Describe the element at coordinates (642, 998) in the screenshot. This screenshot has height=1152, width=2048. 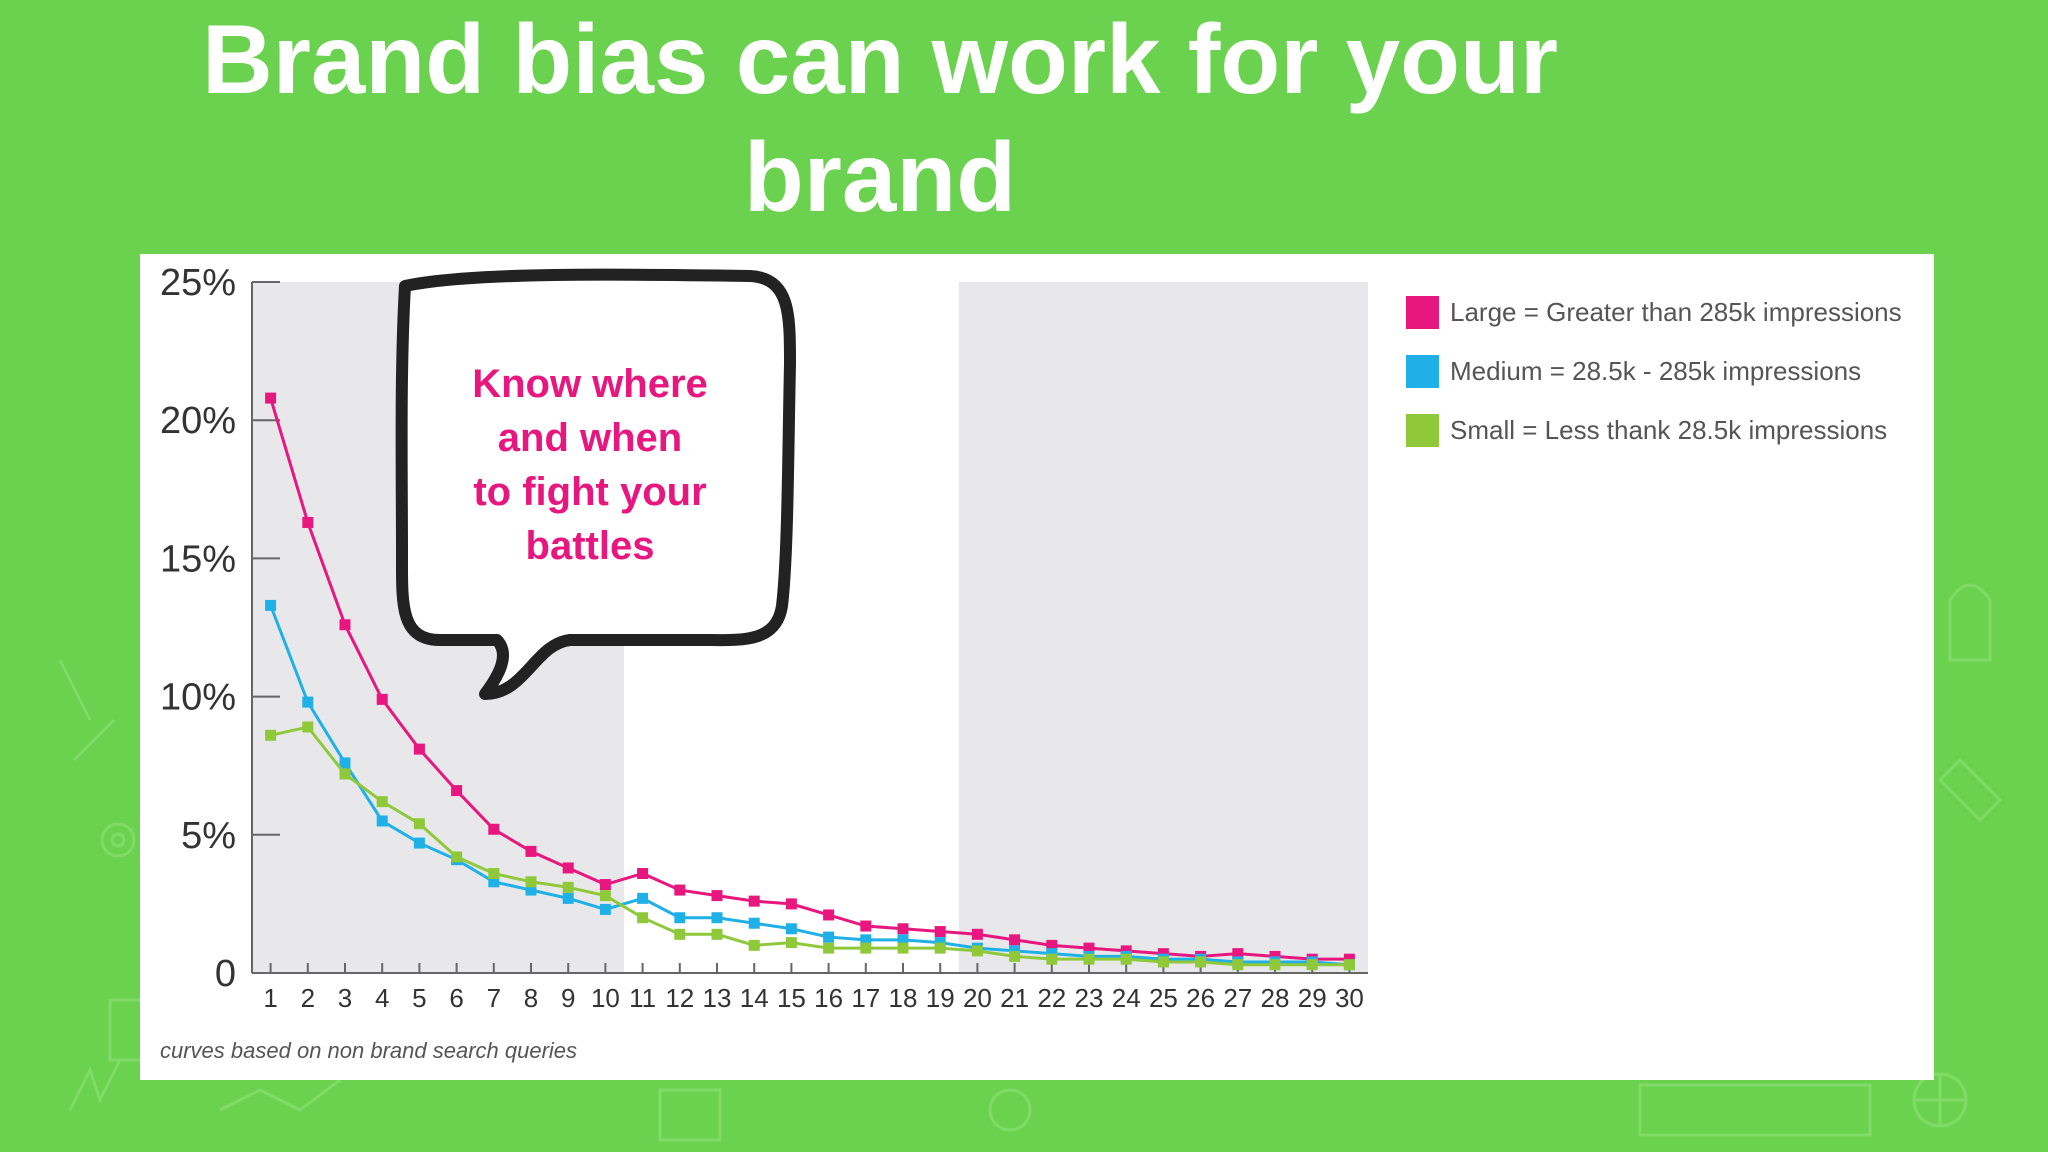
I see `x-tick-label: 11` at that location.